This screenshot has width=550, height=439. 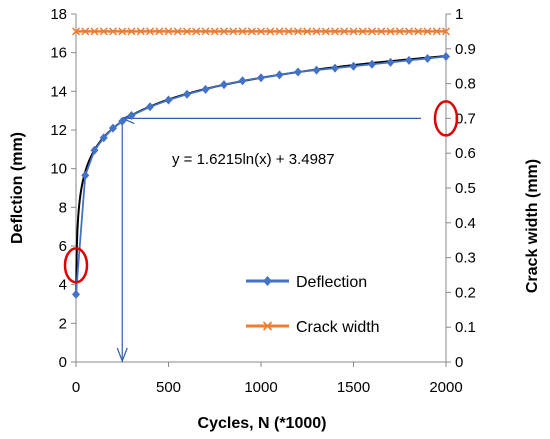 What do you see at coordinates (338, 327) in the screenshot?
I see `legend-label-crack-width: Crack width` at bounding box center [338, 327].